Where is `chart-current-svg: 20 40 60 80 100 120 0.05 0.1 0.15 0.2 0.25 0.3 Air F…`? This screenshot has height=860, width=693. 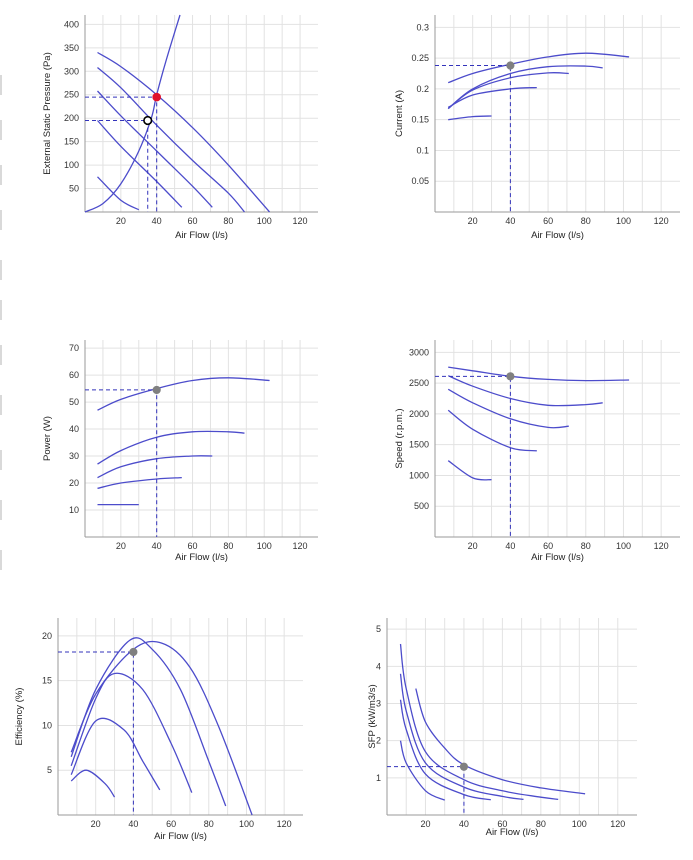
chart-current-svg: 20 40 60 80 100 120 0.05 0.1 0.15 0.2 0.25 0.3 Air F… is located at coordinates (537, 128).